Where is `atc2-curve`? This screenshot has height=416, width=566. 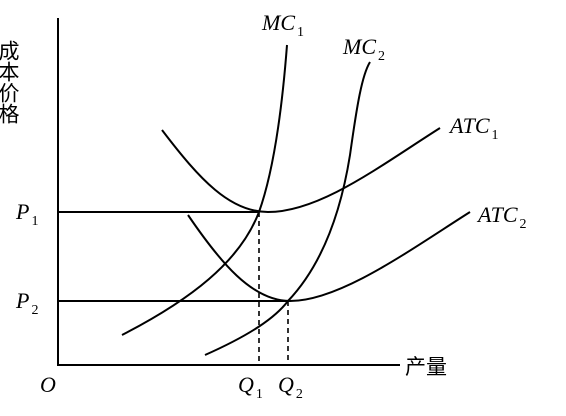 atc2-curve is located at coordinates (329, 257).